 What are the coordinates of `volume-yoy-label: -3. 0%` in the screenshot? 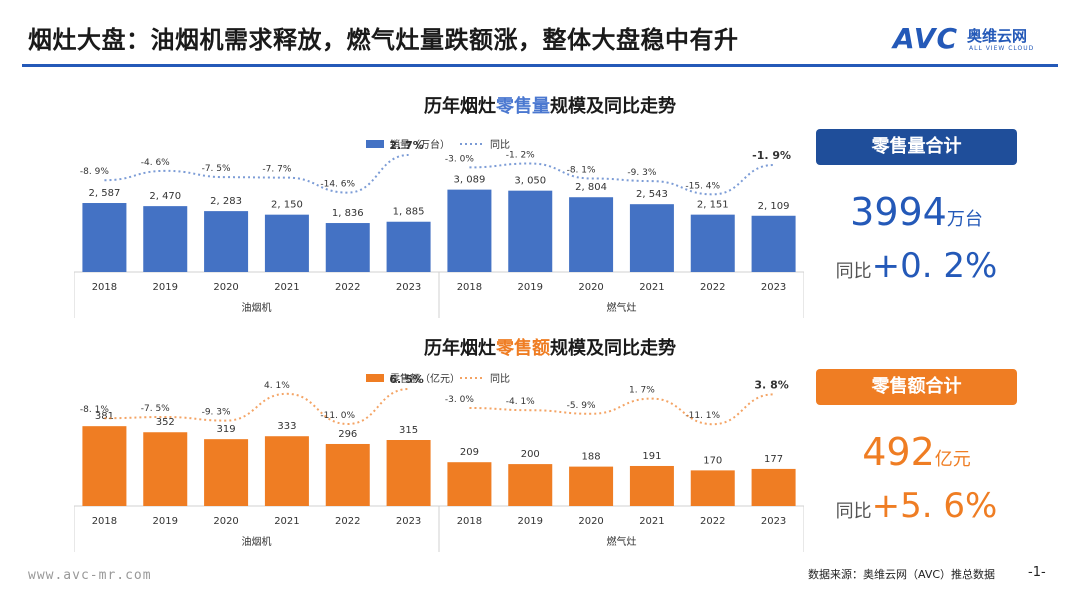 It's located at (459, 159).